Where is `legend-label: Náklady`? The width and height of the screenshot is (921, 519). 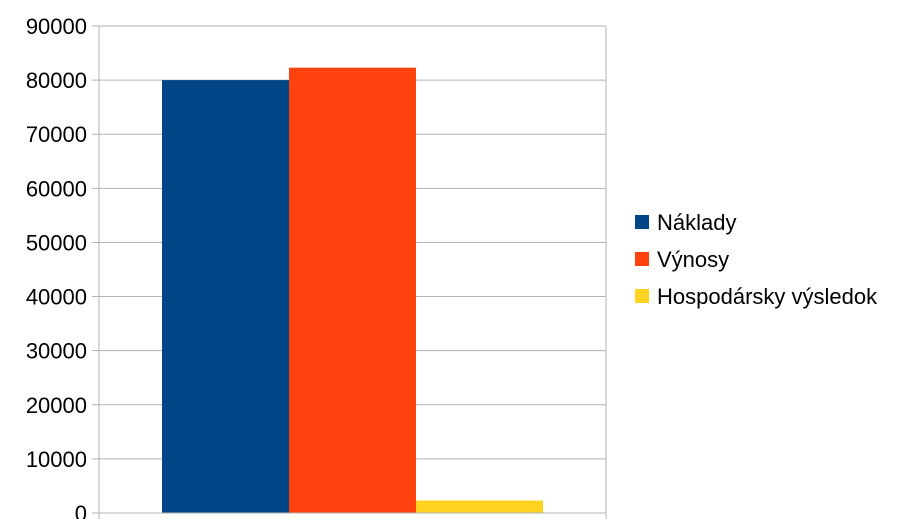
legend-label: Náklady is located at coordinates (696, 222).